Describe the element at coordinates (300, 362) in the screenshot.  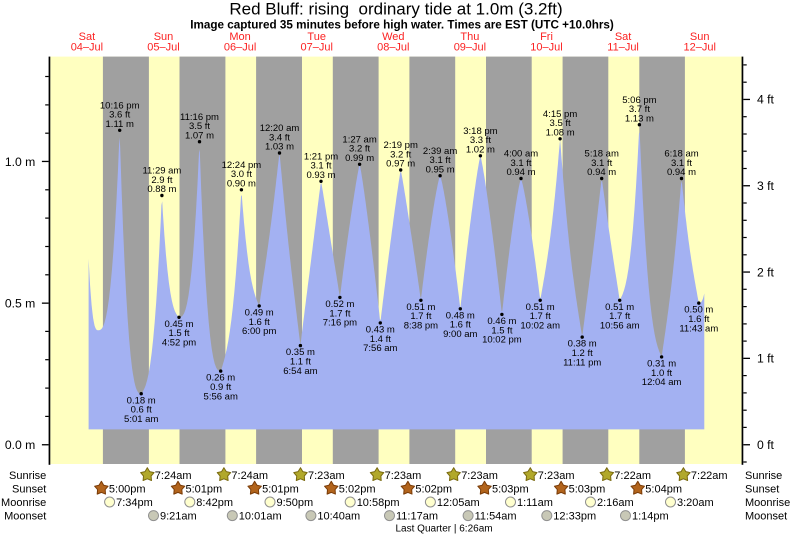
I see `svg-text: 1.1 ft` at that location.